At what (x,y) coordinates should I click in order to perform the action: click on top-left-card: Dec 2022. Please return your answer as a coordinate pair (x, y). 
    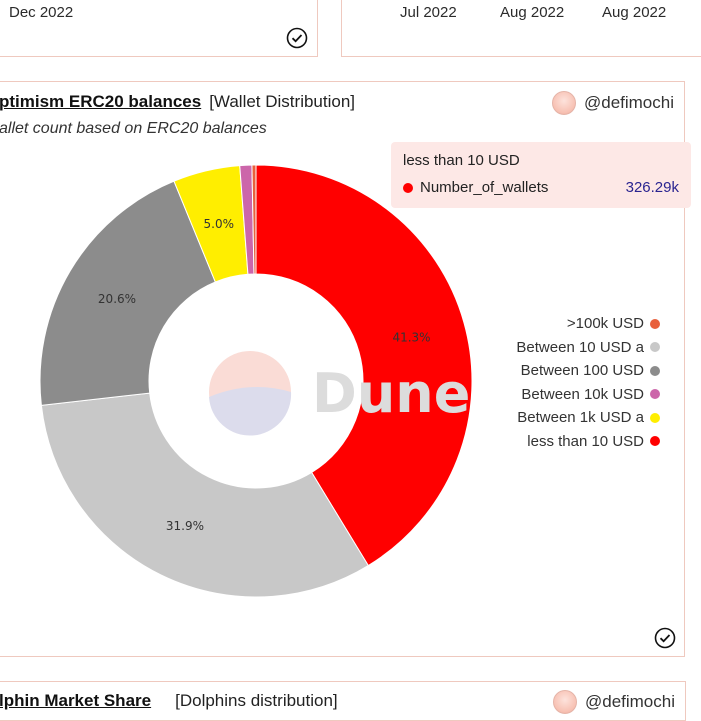
    Looking at the image, I should click on (159, 28).